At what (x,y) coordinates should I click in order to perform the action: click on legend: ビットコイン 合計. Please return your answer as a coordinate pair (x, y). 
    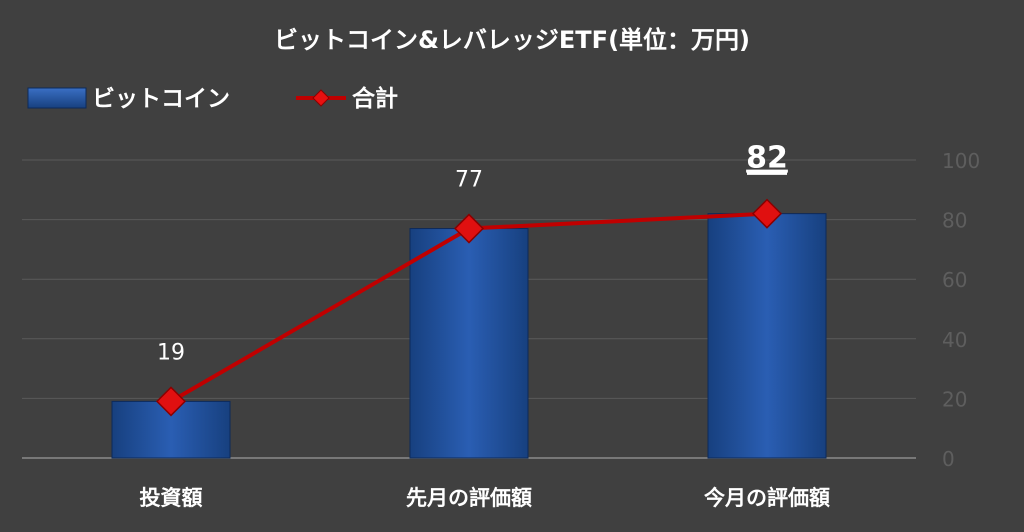
    Looking at the image, I should click on (212, 98).